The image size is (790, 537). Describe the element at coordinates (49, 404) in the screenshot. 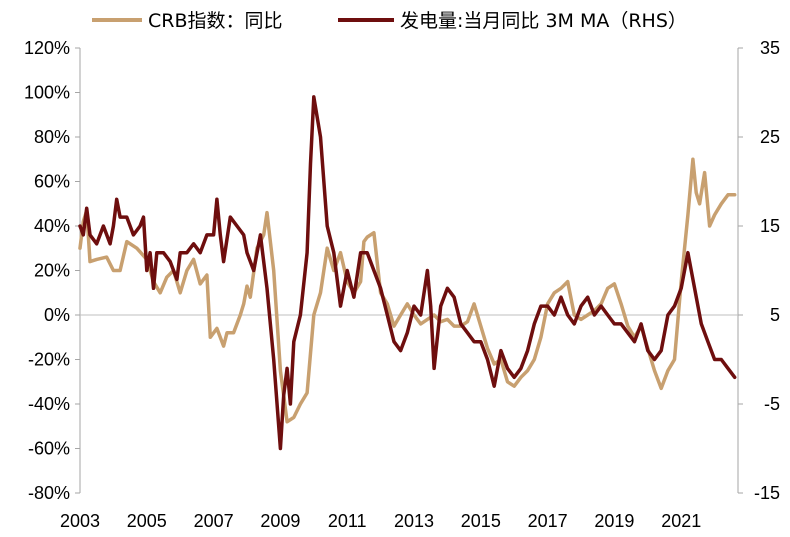

I see `left-tick-label: -40%` at that location.